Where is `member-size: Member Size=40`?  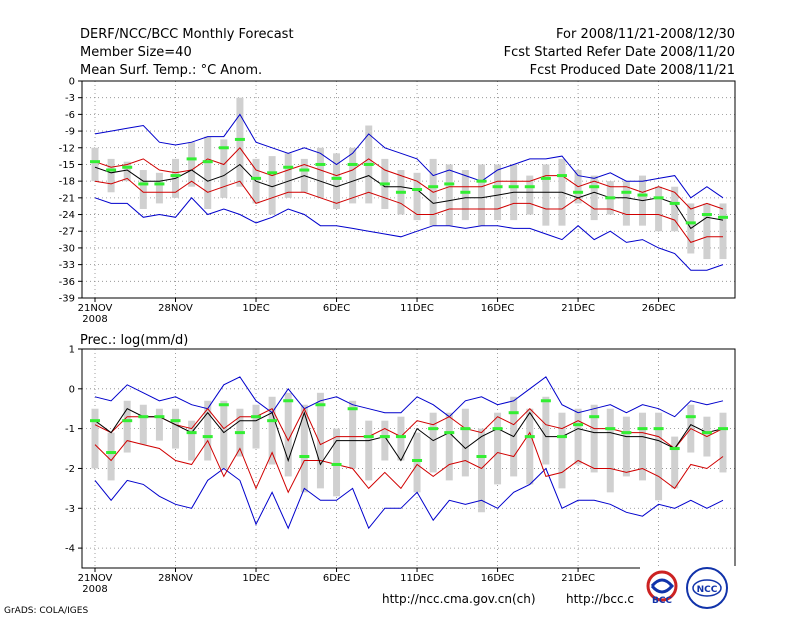
member-size: Member Size=40 is located at coordinates (136, 52).